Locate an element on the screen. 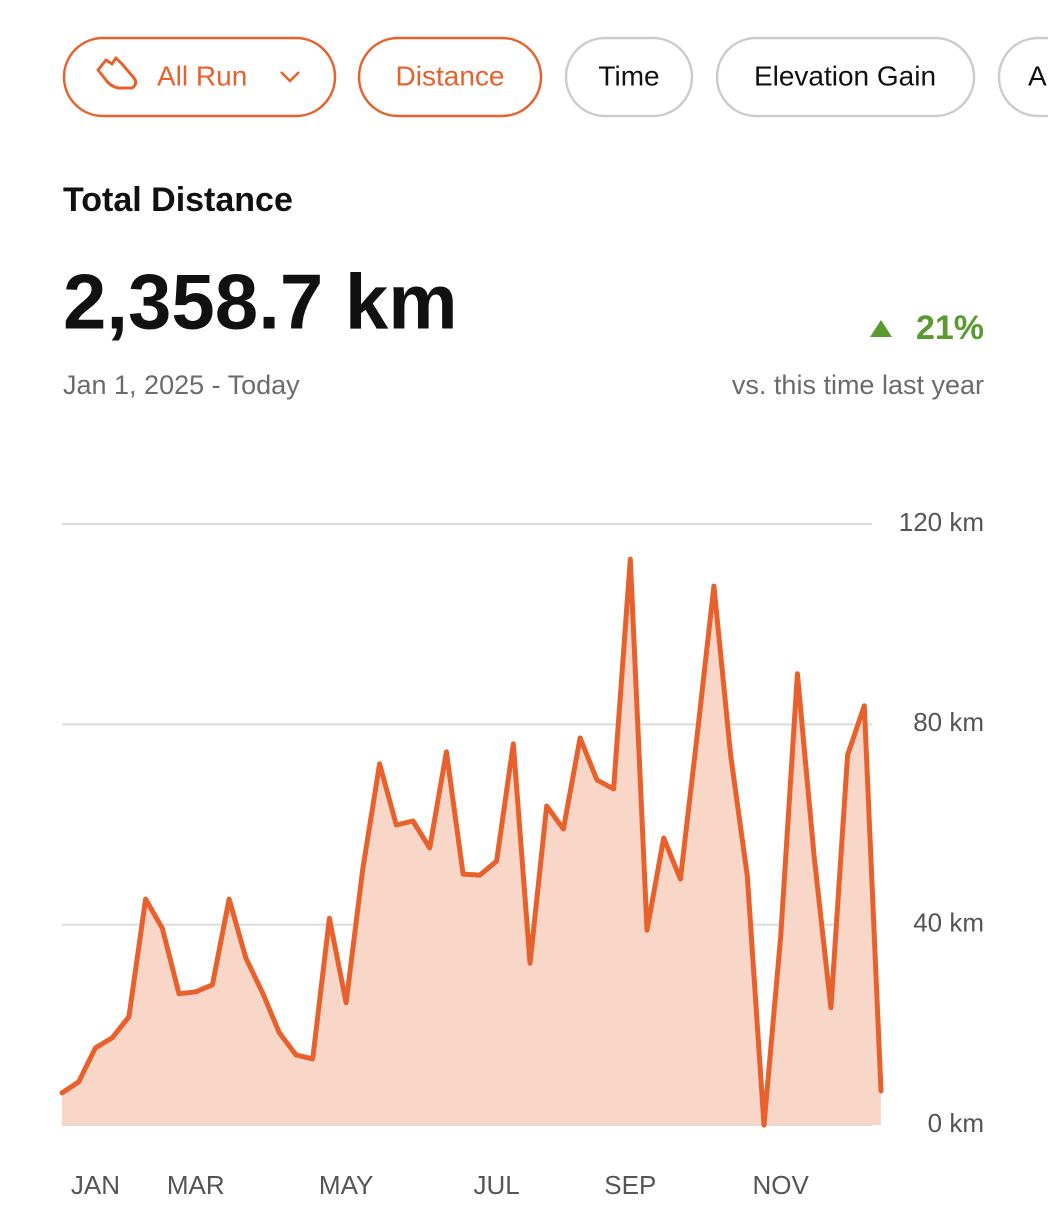  chip-label: Elevation Gain is located at coordinates (845, 75).